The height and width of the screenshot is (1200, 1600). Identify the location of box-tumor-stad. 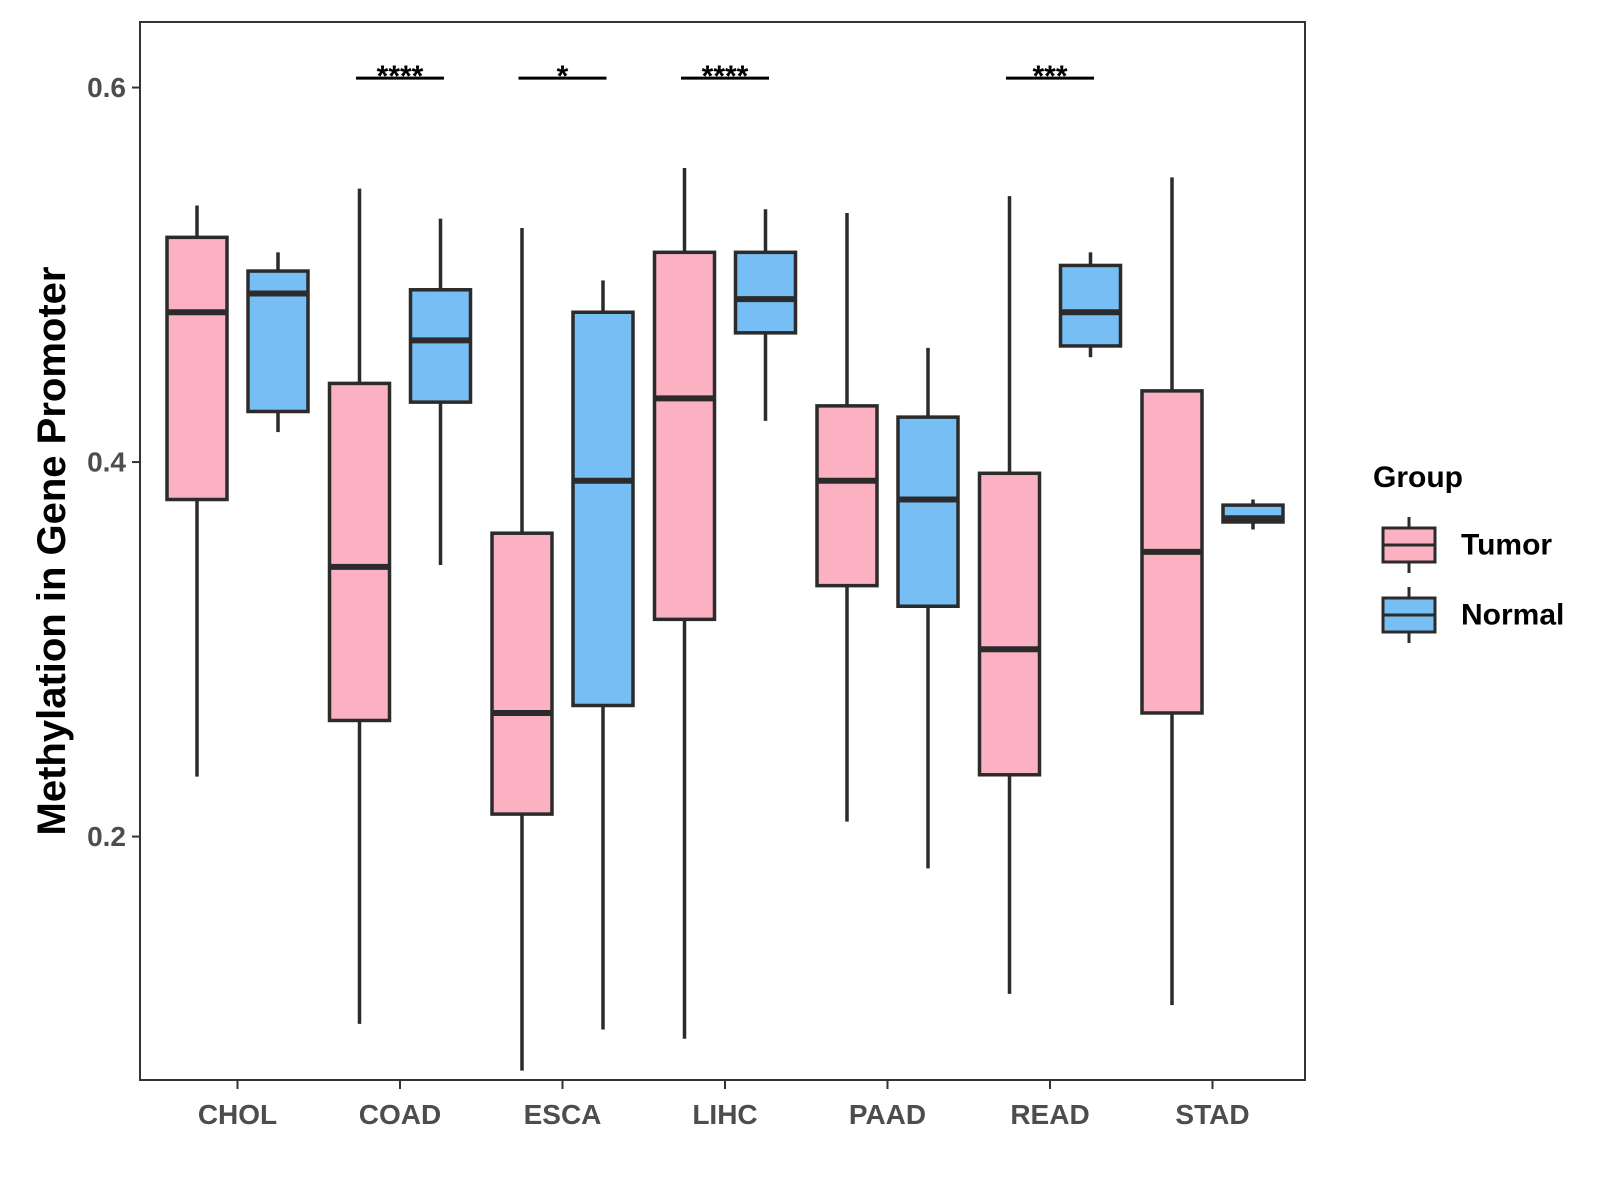
(1172, 591).